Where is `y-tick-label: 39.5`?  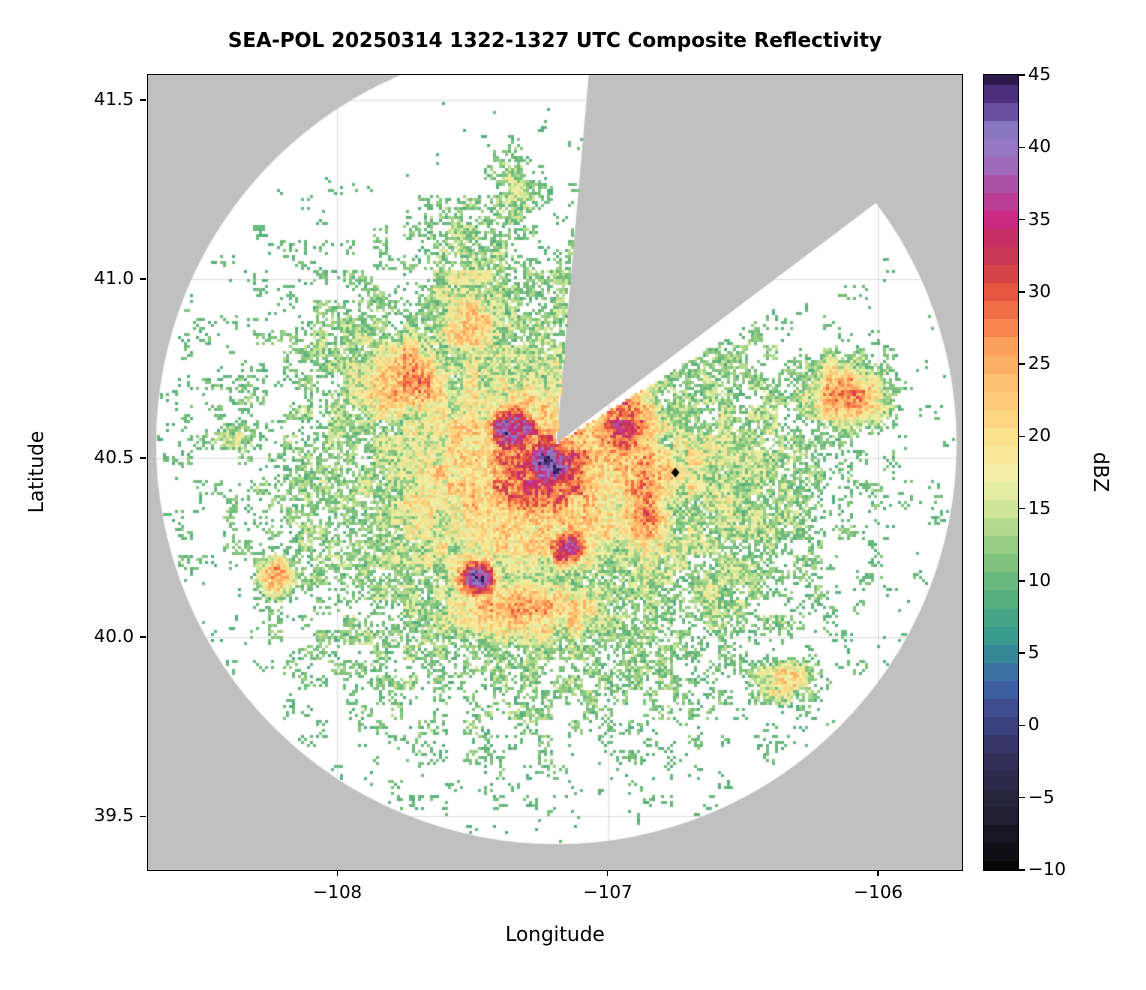
y-tick-label: 39.5 is located at coordinates (113, 816).